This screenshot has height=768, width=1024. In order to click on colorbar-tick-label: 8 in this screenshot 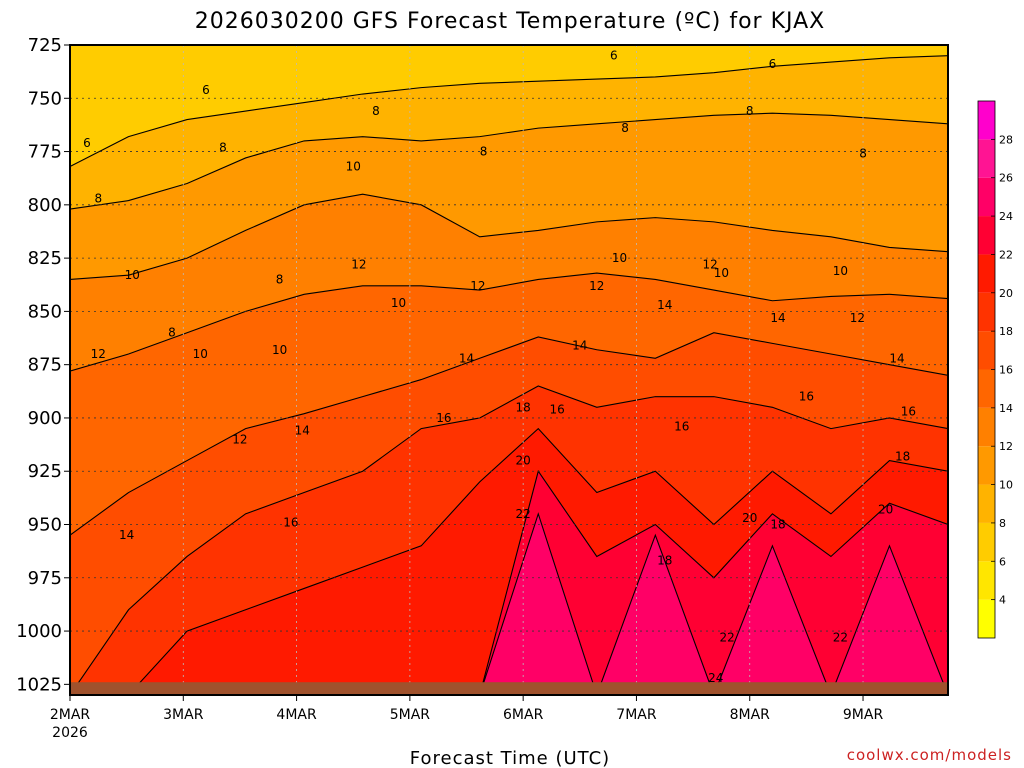, I will do `click(1002, 523)`.